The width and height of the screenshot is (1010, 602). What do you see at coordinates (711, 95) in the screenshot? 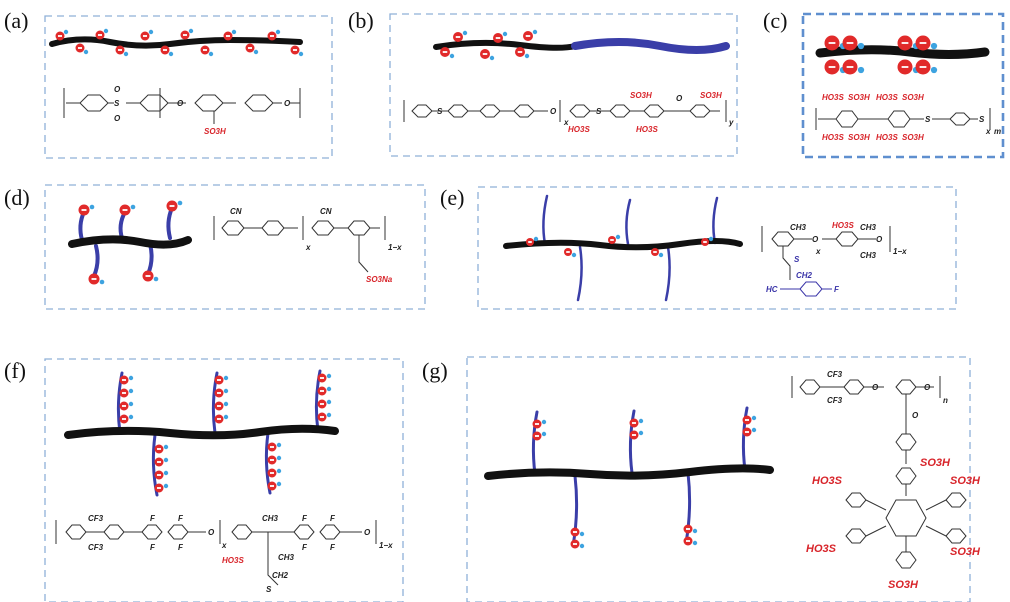
I see `b-so3h-2: SO3H` at bounding box center [711, 95].